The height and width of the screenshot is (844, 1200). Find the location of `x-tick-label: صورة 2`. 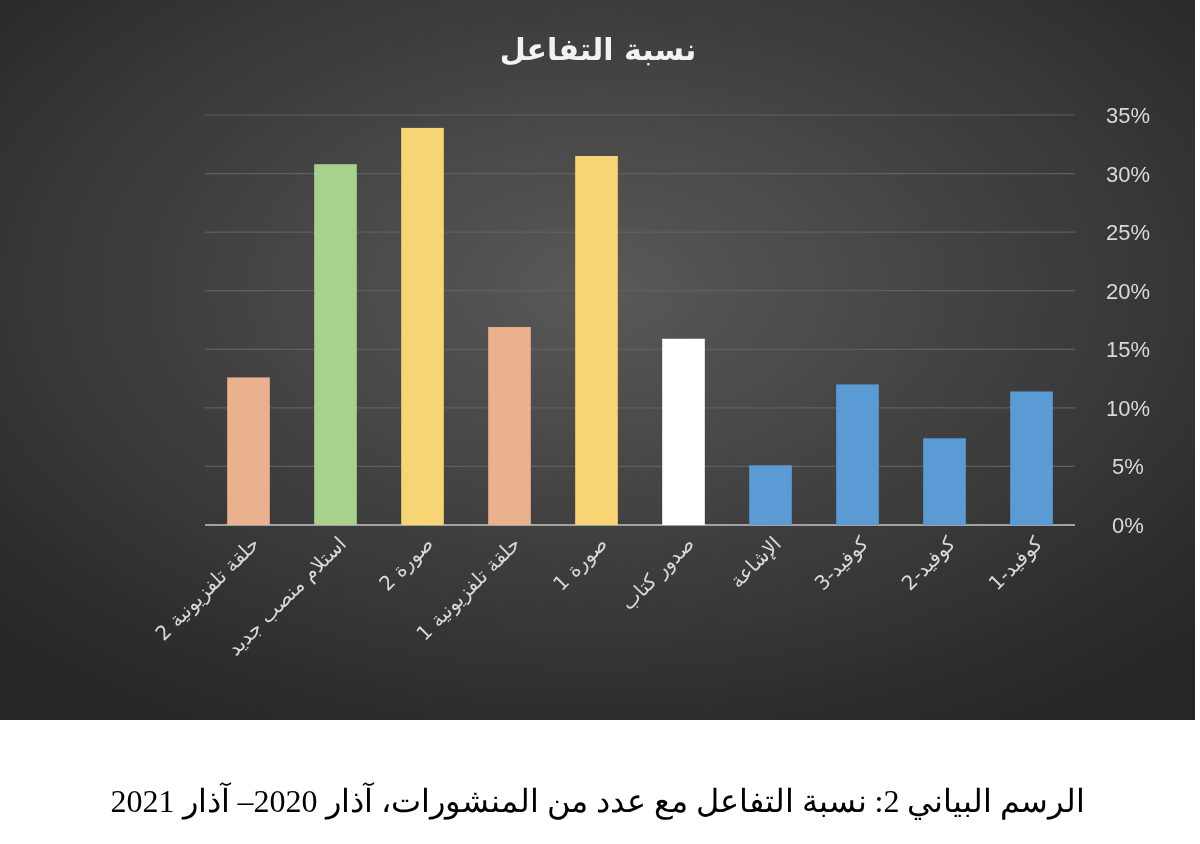

x-tick-label: صورة 2 is located at coordinates (406, 563).